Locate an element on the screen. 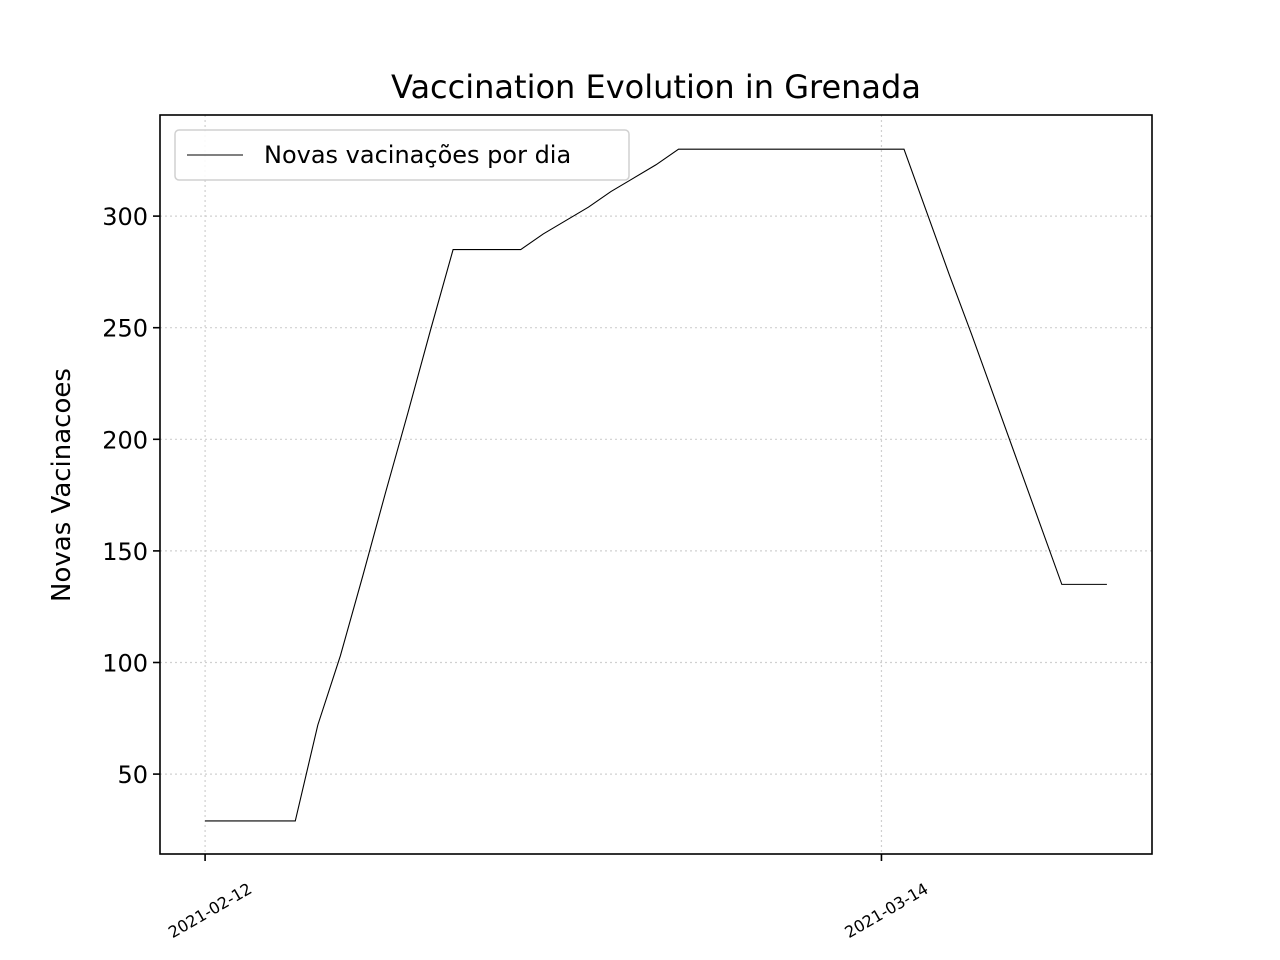 Image resolution: width=1280 pixels, height=960 pixels. legend-box is located at coordinates (402, 155).